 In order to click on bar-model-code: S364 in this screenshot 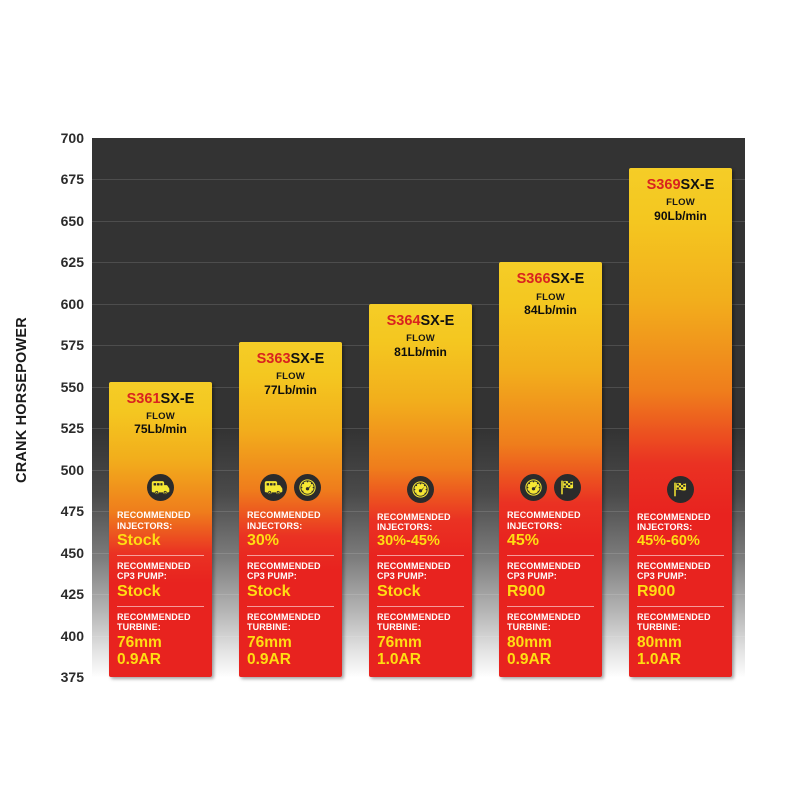, I will do `click(403, 320)`.